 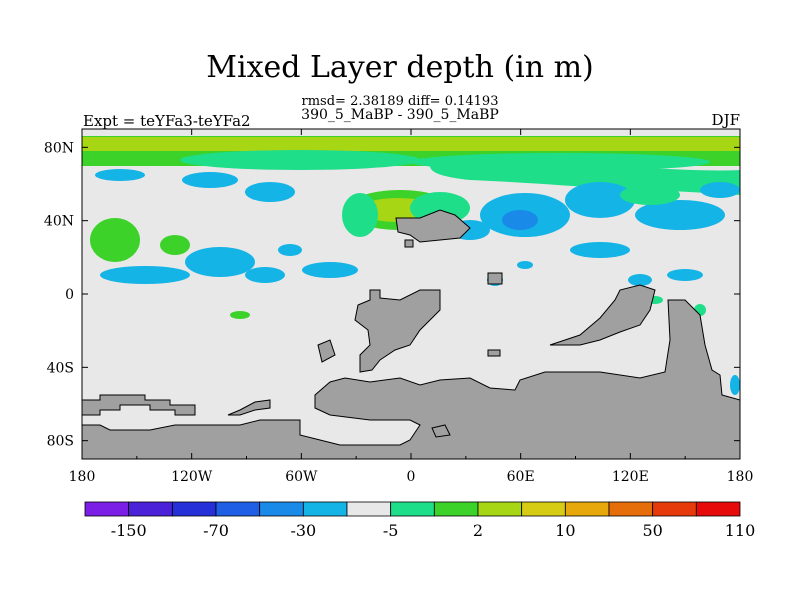 What do you see at coordinates (129, 530) in the screenshot?
I see `colorbar-label: -150` at bounding box center [129, 530].